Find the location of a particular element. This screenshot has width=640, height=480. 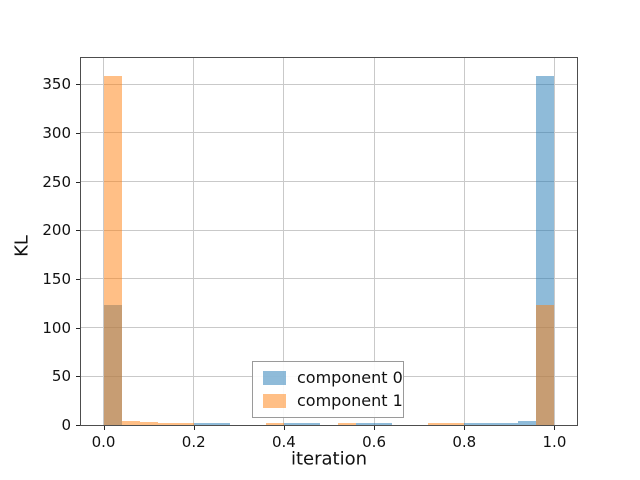

legend: component 0 component 1 is located at coordinates (328, 389).